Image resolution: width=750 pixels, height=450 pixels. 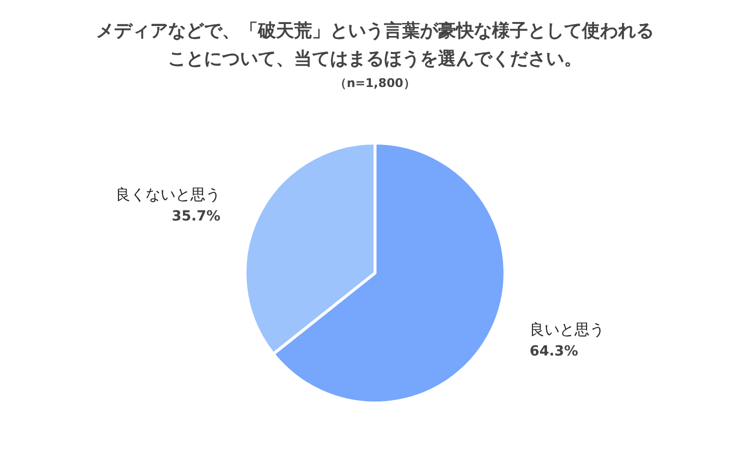 What do you see at coordinates (375, 83) in the screenshot?
I see `chart-subtitle: （n=1,800）` at bounding box center [375, 83].